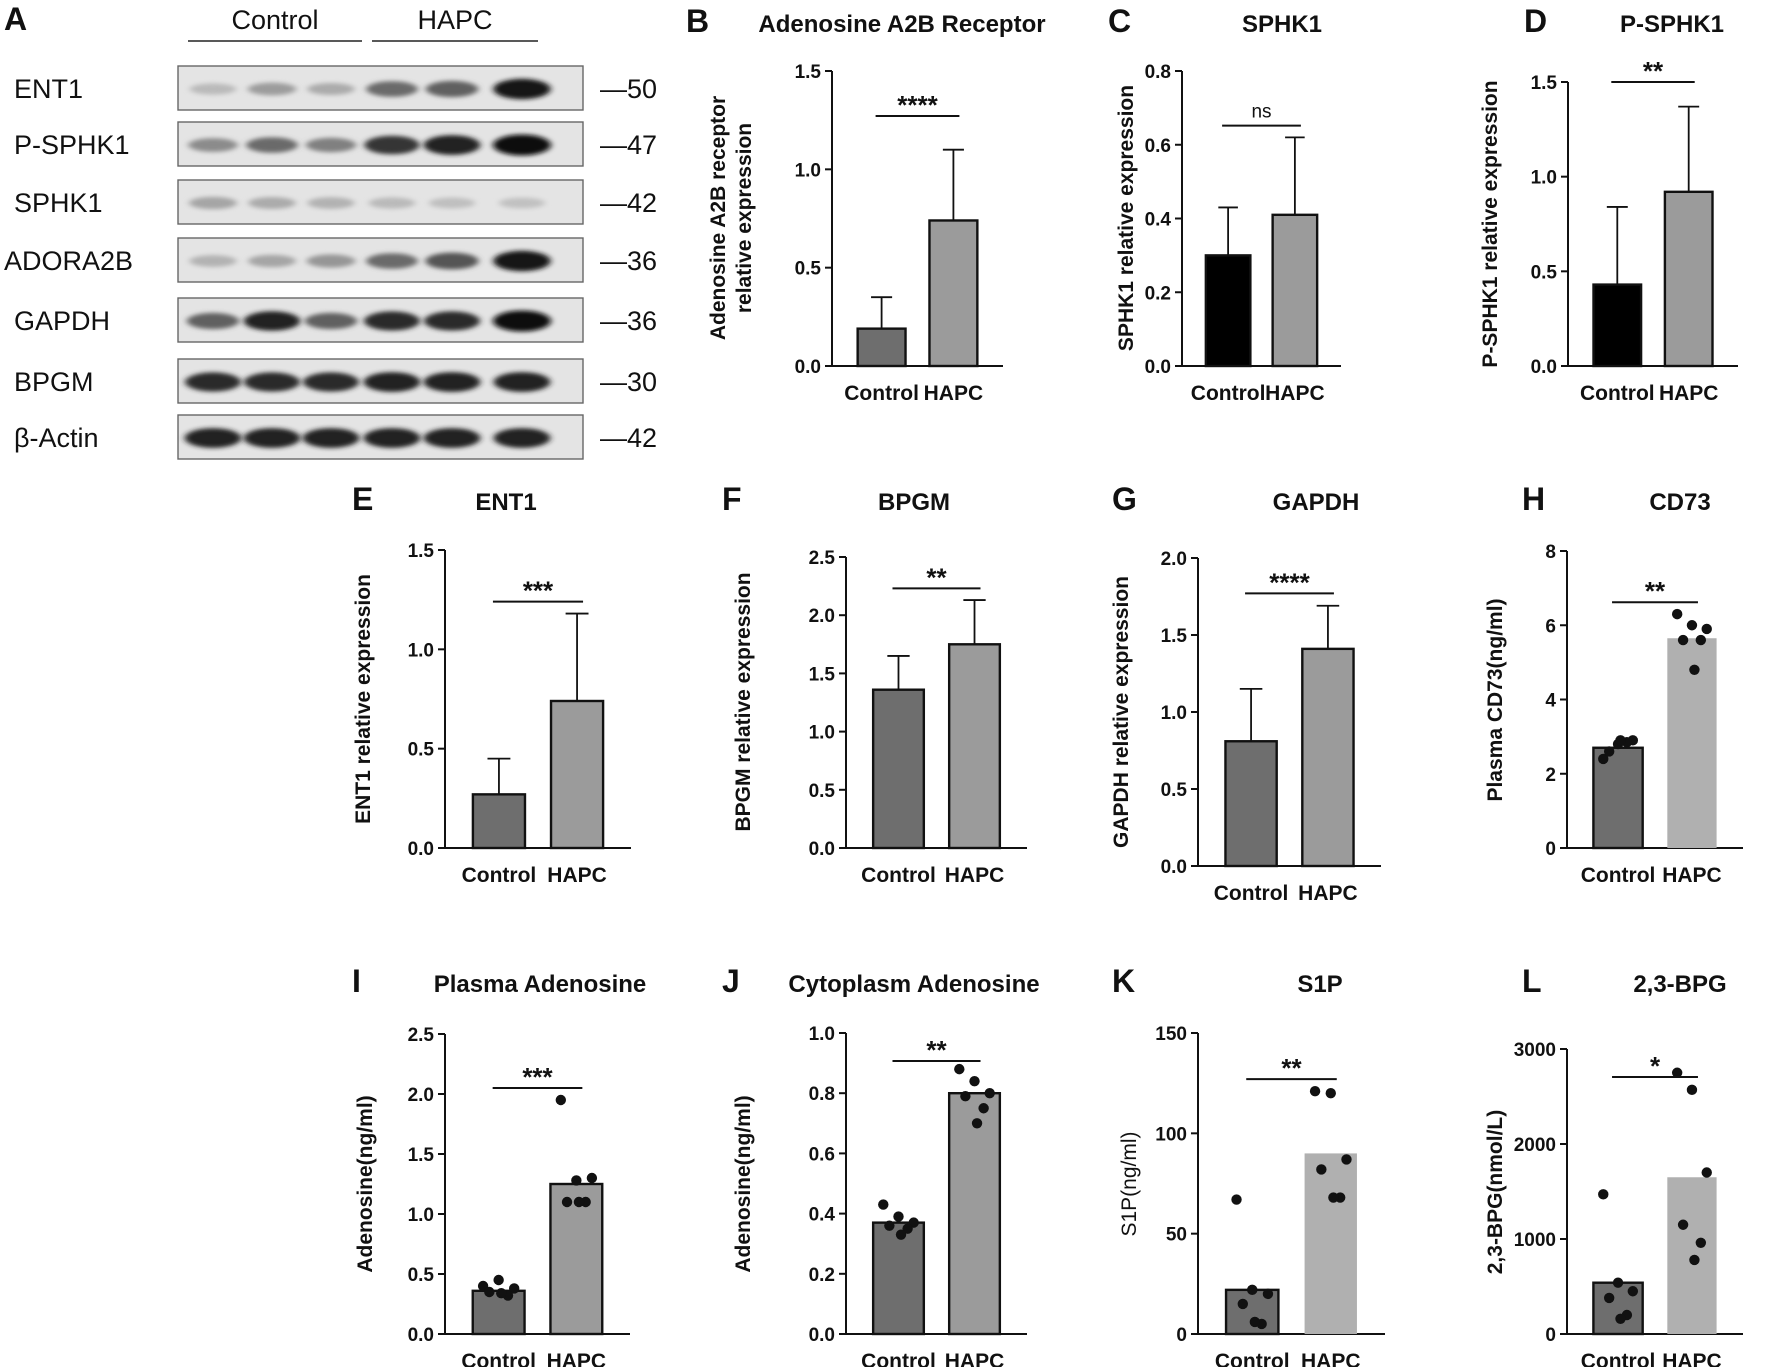 The height and width of the screenshot is (1367, 1772). What do you see at coordinates (718, 218) in the screenshot?
I see `y-axis-label: Adenosine A2B receptor` at bounding box center [718, 218].